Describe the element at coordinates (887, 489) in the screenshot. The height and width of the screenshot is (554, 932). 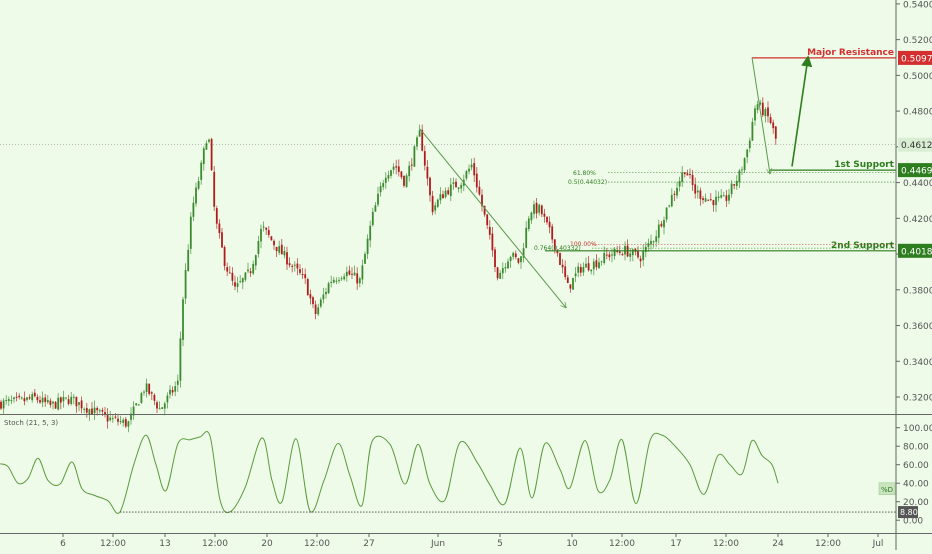
I see `series-tag-box` at that location.